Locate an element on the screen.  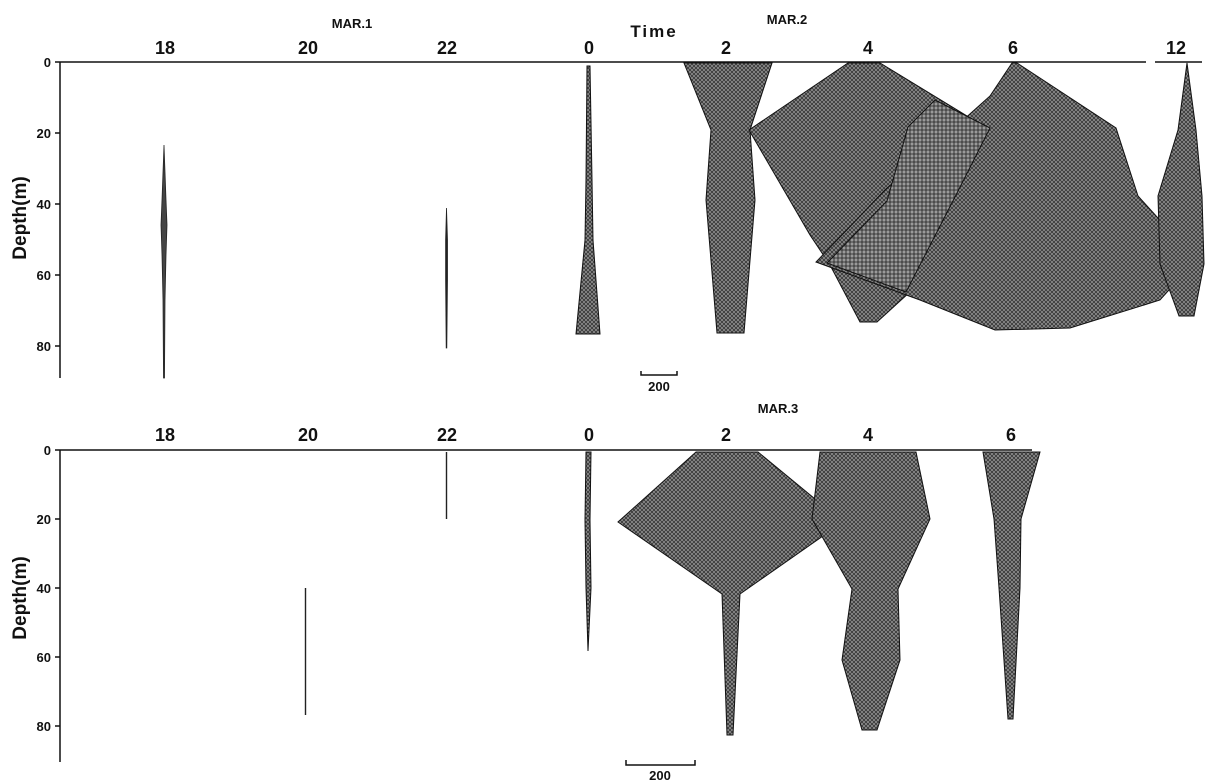
bottom-time-ticks: 18 20 22 0 2 4 6 is located at coordinates (585, 435).